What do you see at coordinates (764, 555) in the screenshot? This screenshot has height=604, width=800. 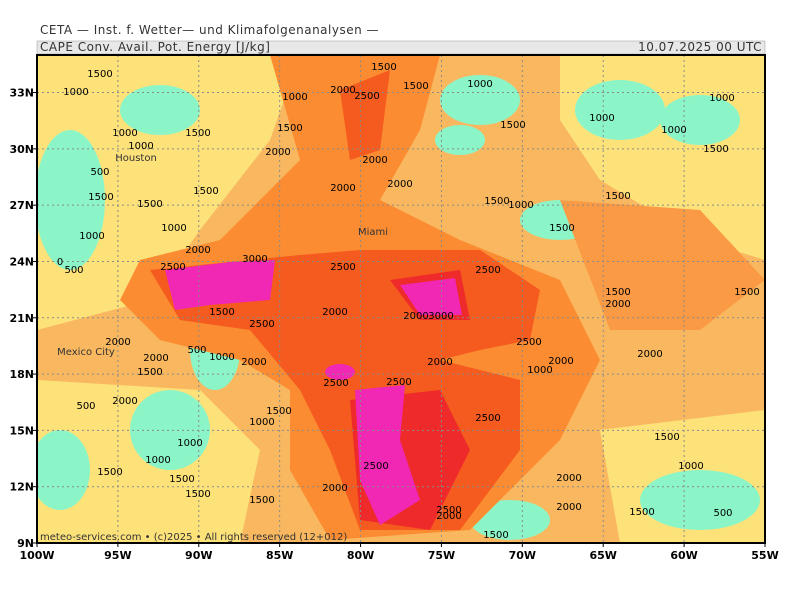 I see `lon-tick-label: 55W` at bounding box center [764, 555].